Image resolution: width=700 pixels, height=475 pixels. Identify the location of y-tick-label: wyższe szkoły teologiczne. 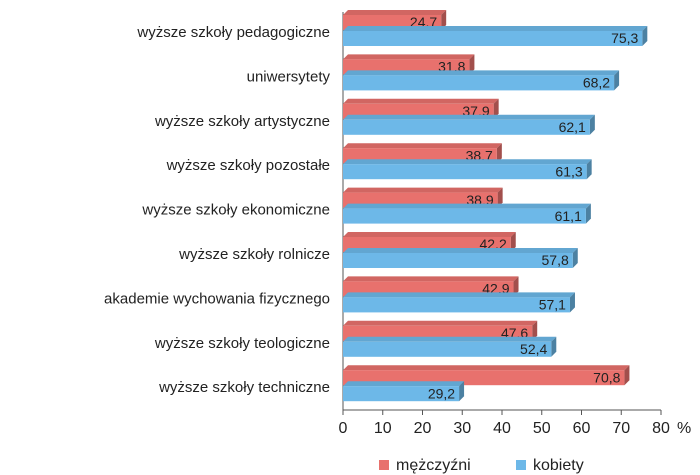
(242, 343).